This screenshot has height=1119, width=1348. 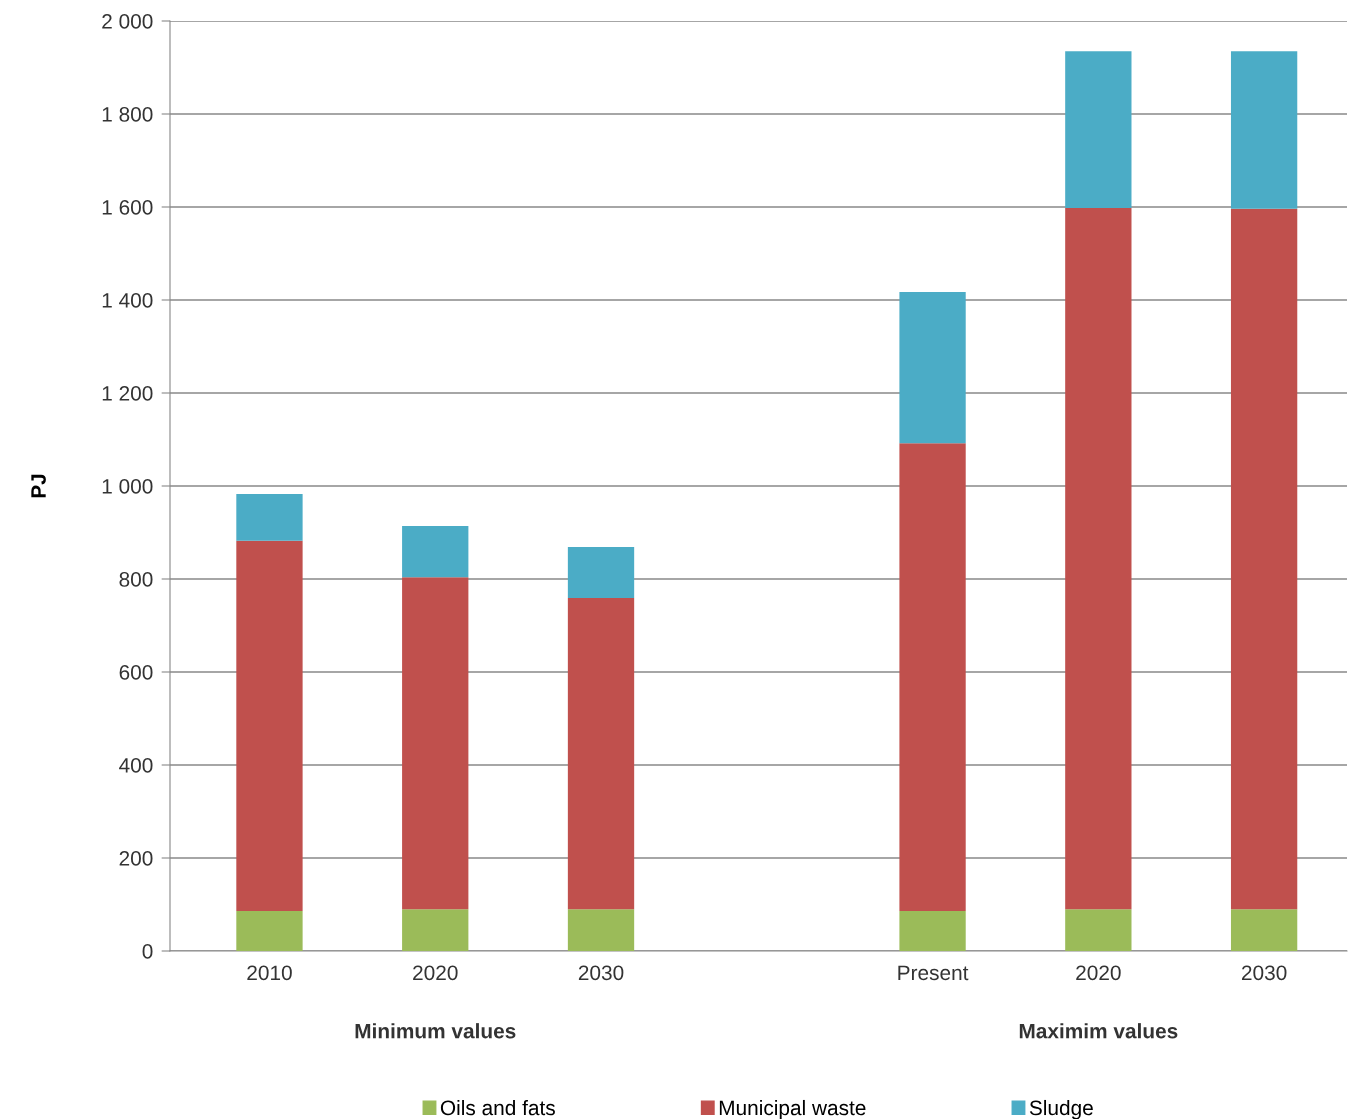 What do you see at coordinates (1061, 1109) in the screenshot?
I see `legend-label: Sludge` at bounding box center [1061, 1109].